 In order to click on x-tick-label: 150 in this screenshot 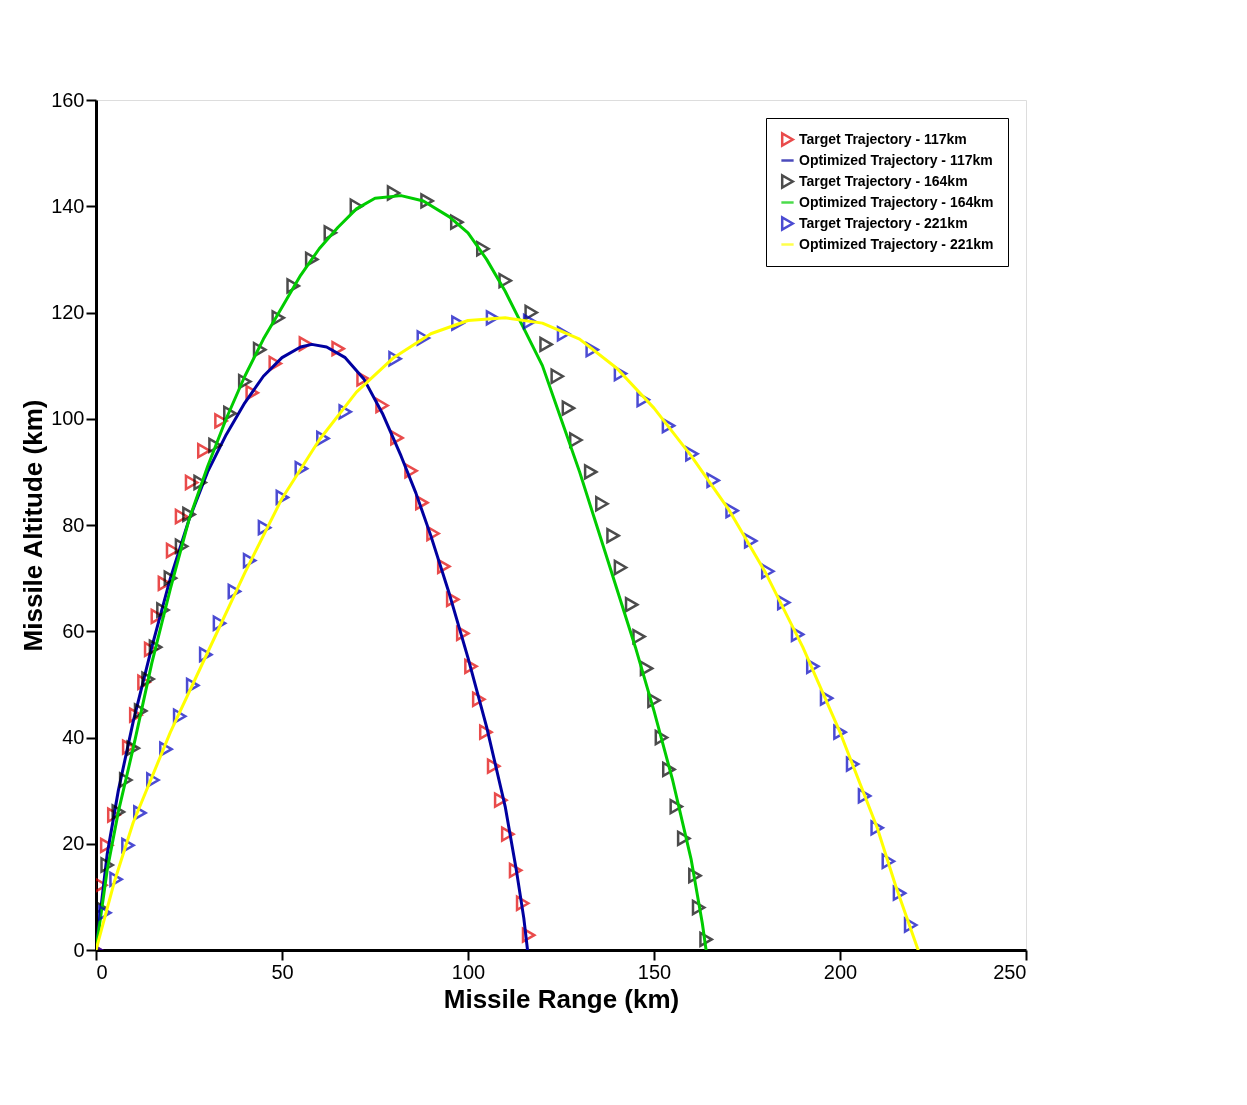, I will do `click(654, 971)`.